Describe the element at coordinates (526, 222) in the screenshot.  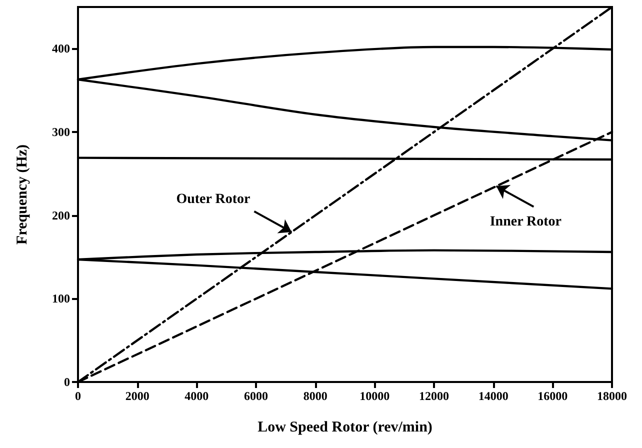
I see `annotation: Inner Rotor` at that location.